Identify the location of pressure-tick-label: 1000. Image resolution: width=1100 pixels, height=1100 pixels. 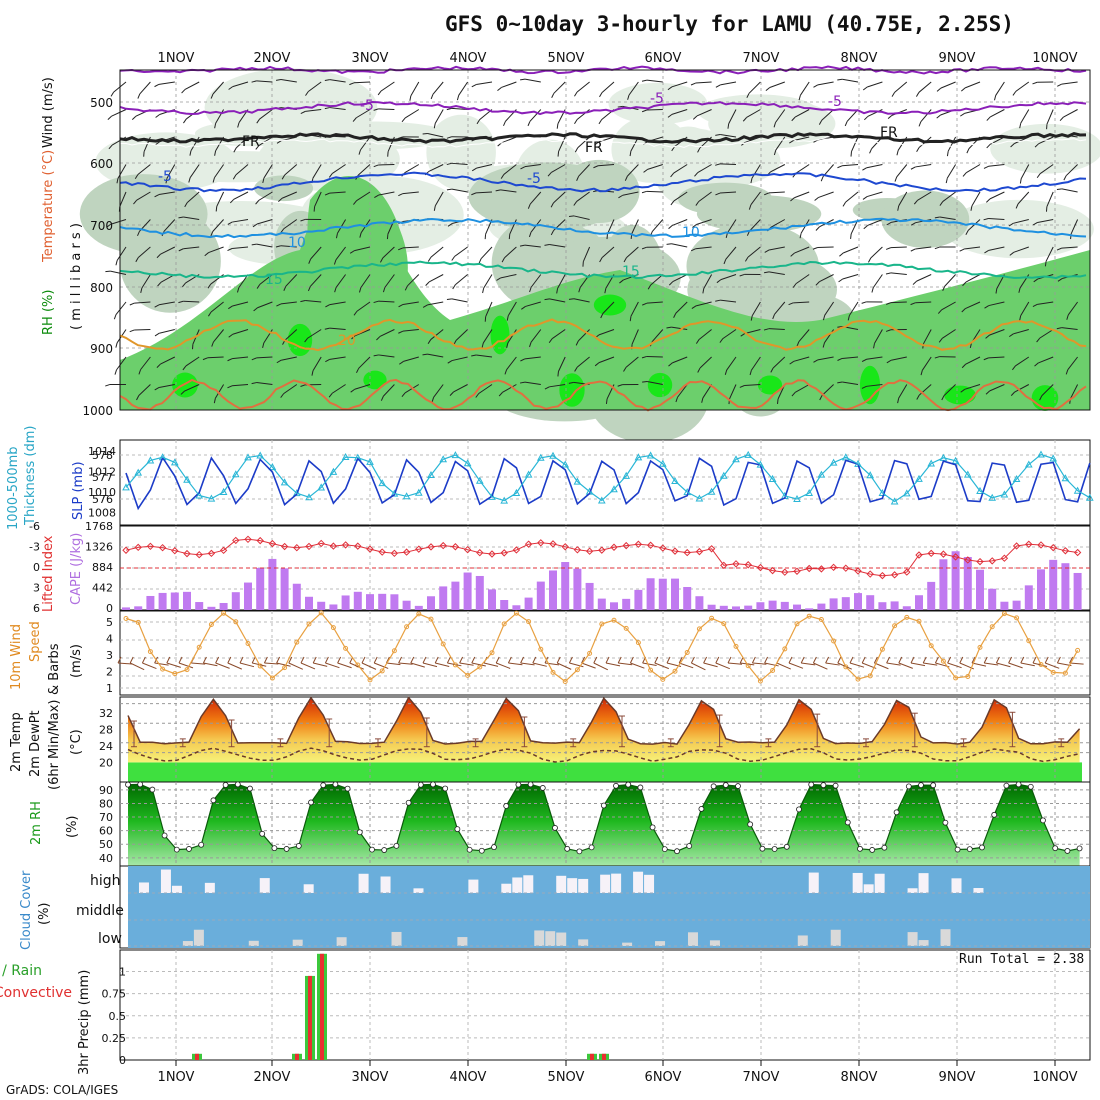
(97, 411).